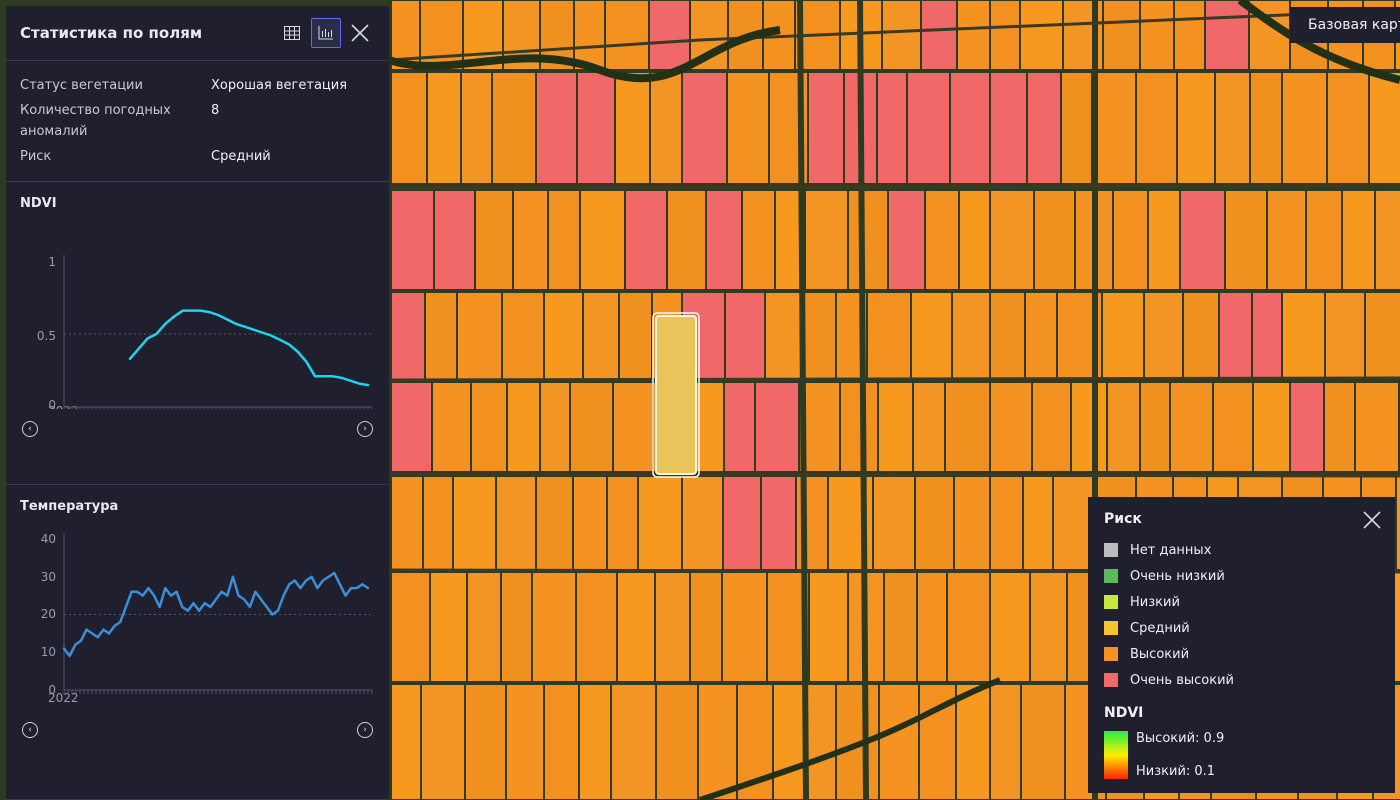  I want to click on temperature-chart: 40 30 20 10 0 2022, so click(197, 617).